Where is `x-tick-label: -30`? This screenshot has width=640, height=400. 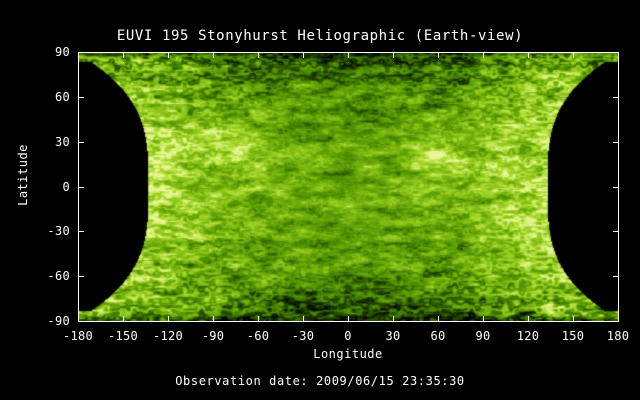
x-tick-label: -30 is located at coordinates (303, 336).